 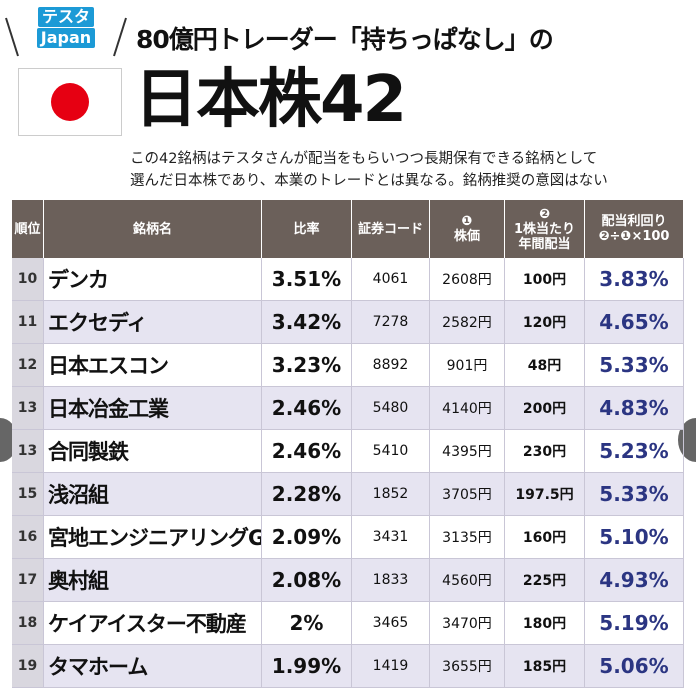 I want to click on cell: 48円, so click(x=545, y=365).